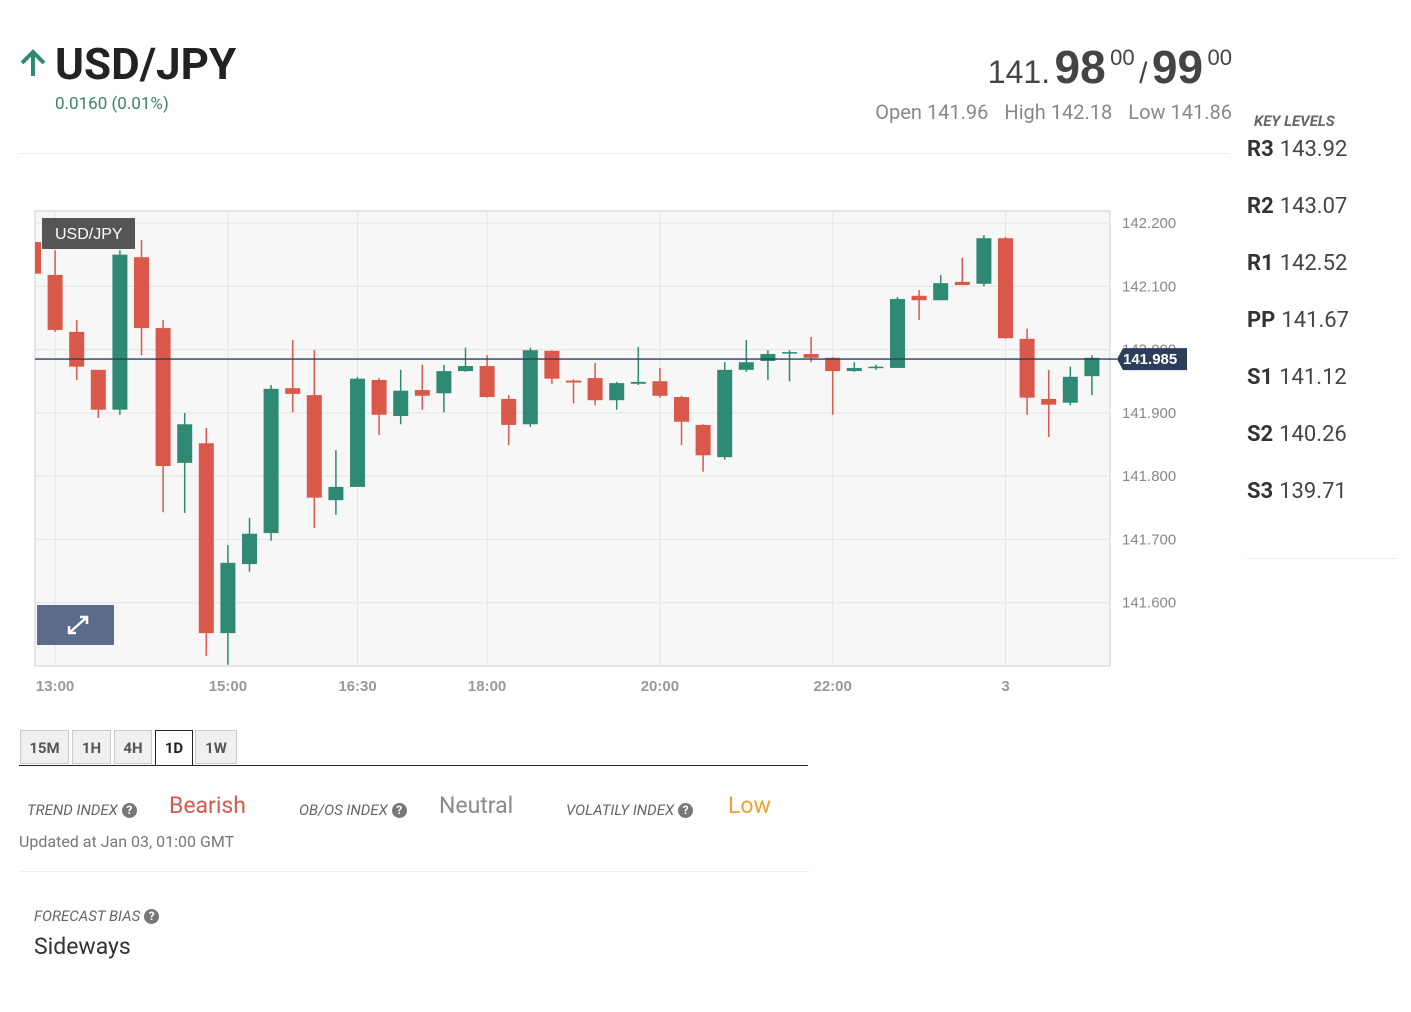  Describe the element at coordinates (1260, 377) in the screenshot. I see `level-name: S1` at that location.